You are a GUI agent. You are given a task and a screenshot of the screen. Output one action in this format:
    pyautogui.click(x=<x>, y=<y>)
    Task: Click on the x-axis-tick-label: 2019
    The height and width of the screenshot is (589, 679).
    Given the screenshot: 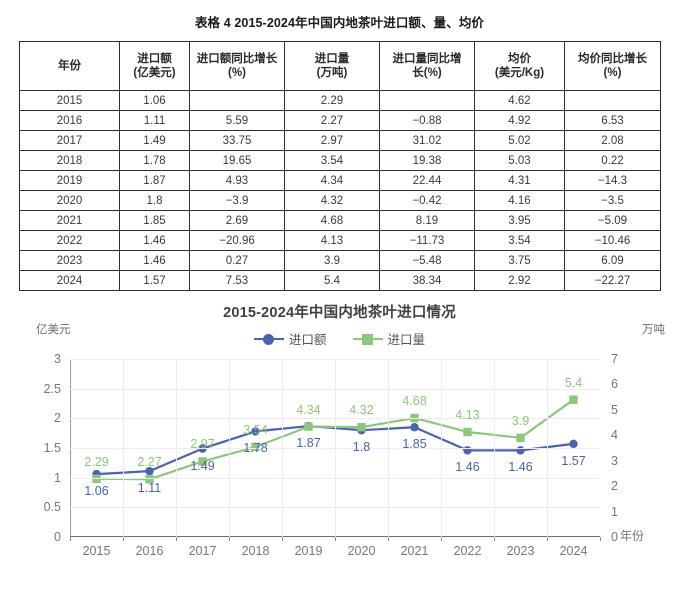 What is the action you would take?
    pyautogui.click(x=308, y=551)
    